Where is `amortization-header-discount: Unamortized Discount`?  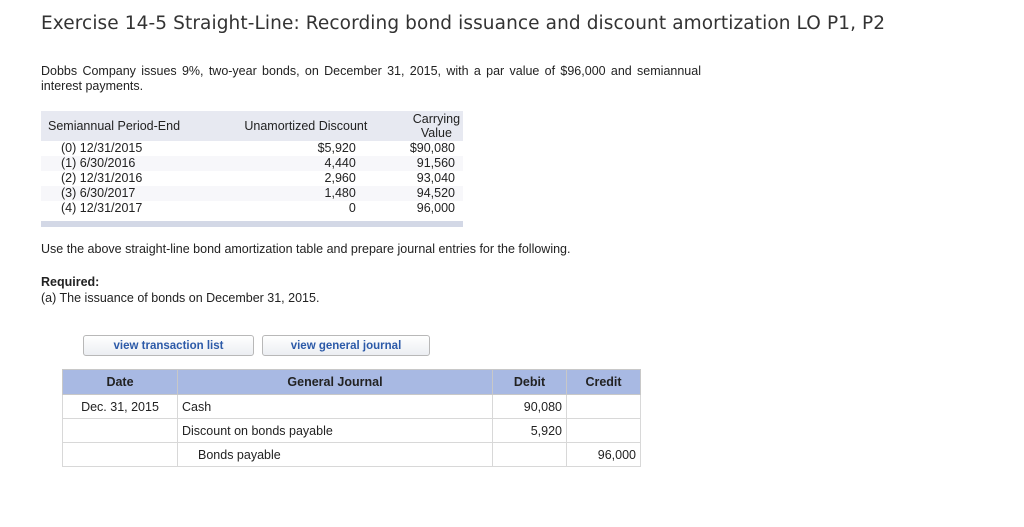 amortization-header-discount: Unamortized Discount is located at coordinates (305, 126).